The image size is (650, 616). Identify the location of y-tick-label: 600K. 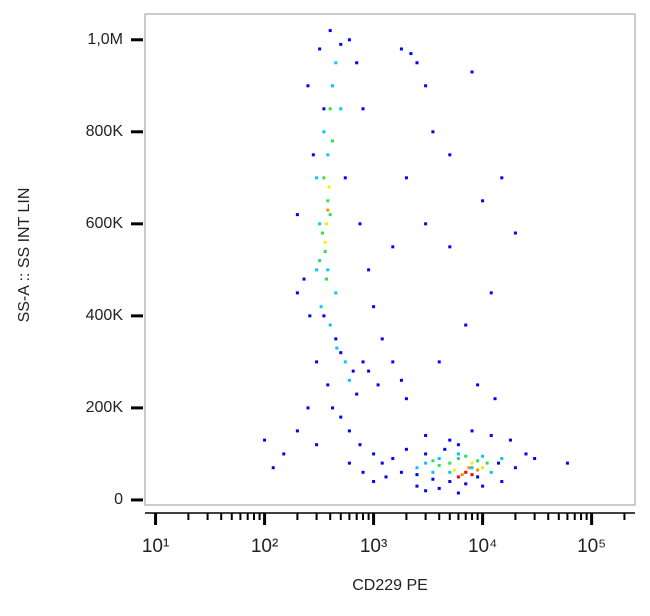
(105, 223).